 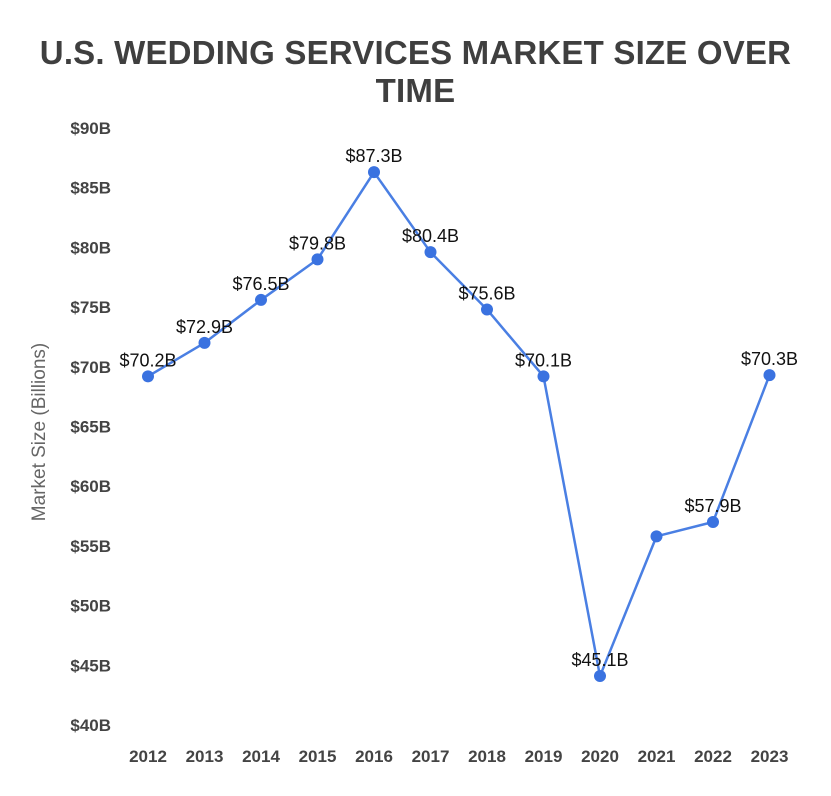 I want to click on x-tick-label: 2021, so click(x=657, y=756).